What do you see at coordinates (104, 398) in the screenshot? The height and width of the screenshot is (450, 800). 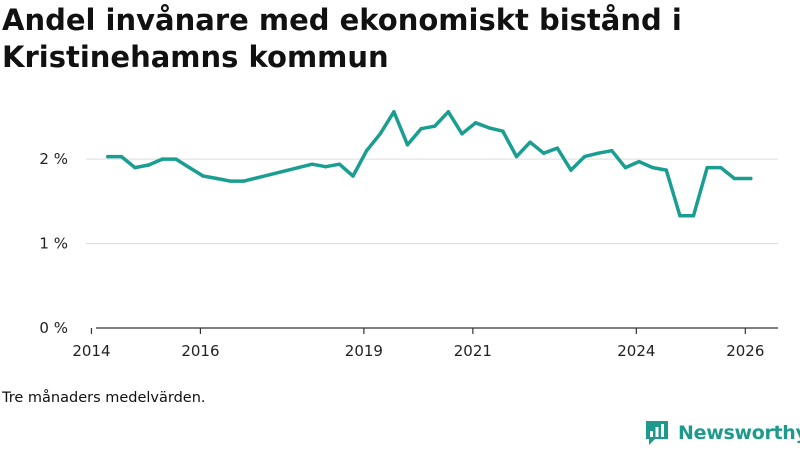 I see `chart-note: Tre månaders medelvärden.` at bounding box center [104, 398].